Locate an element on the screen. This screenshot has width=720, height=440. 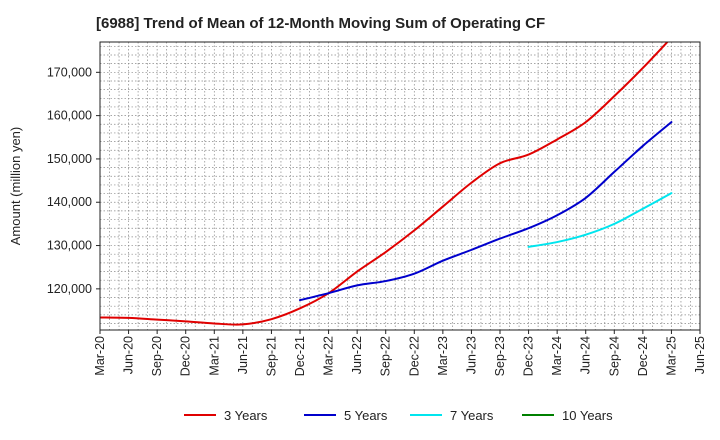
x-tick-label: Dec-24 is located at coordinates (643, 356).